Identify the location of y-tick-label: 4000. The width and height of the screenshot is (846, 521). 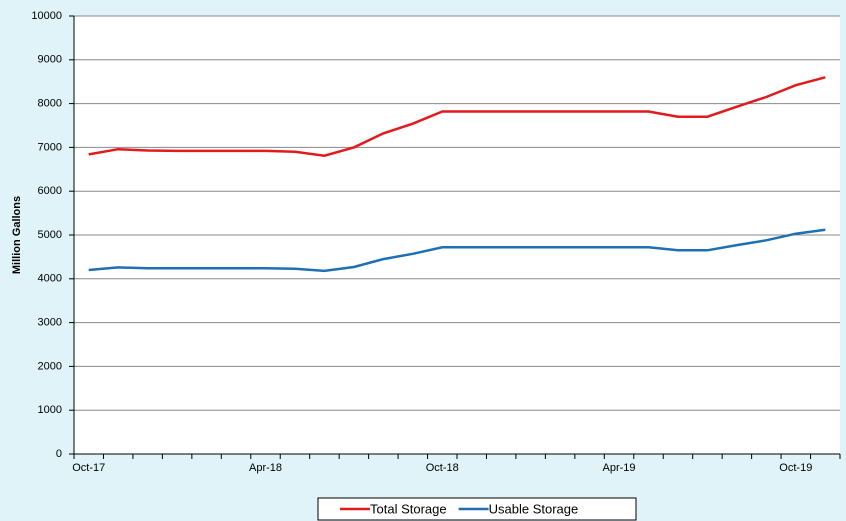
(50, 279).